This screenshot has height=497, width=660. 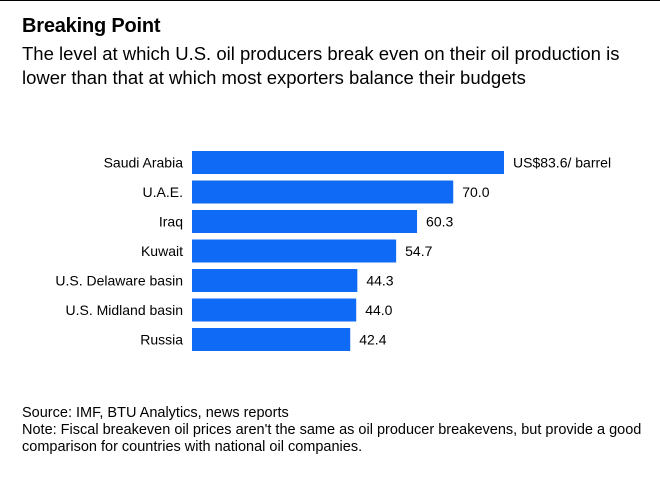 I want to click on category-label-u-a-e: U.A.E., so click(x=163, y=192).